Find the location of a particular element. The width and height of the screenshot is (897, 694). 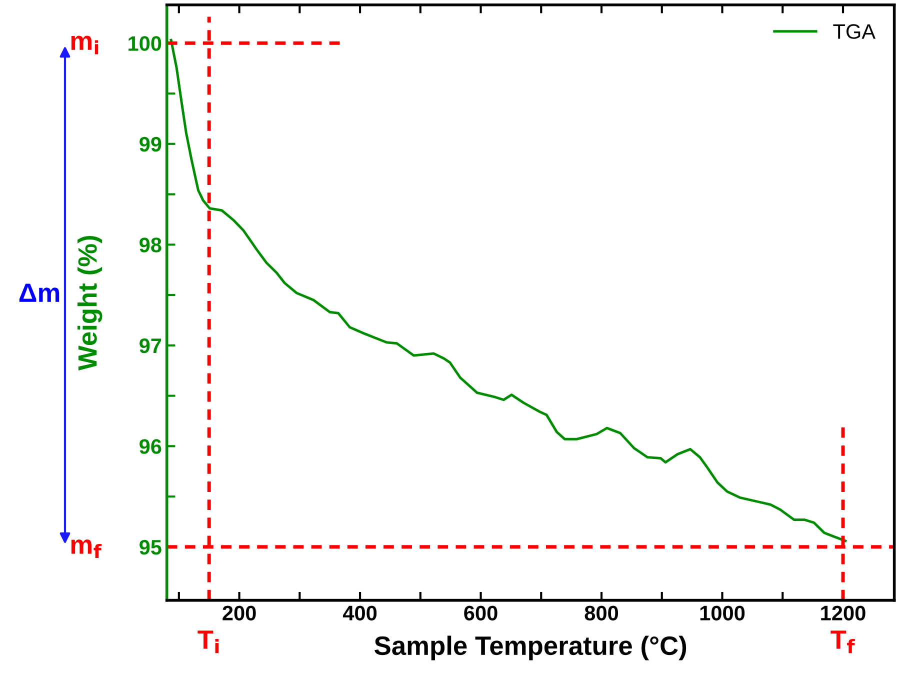

ref-line-label: m$_{f}$ is located at coordinates (86, 548).